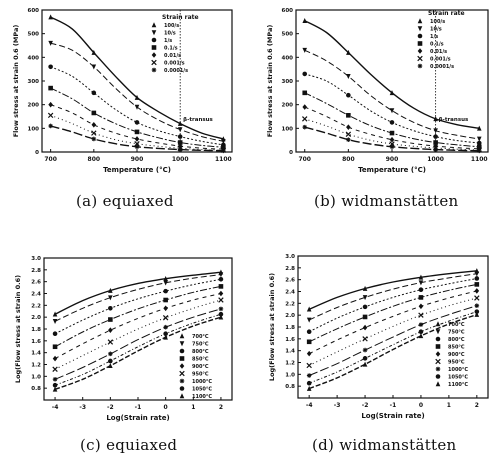 This screenshot has height=462, width=501. I want to click on legend-label: 900°C, so click(200, 367).